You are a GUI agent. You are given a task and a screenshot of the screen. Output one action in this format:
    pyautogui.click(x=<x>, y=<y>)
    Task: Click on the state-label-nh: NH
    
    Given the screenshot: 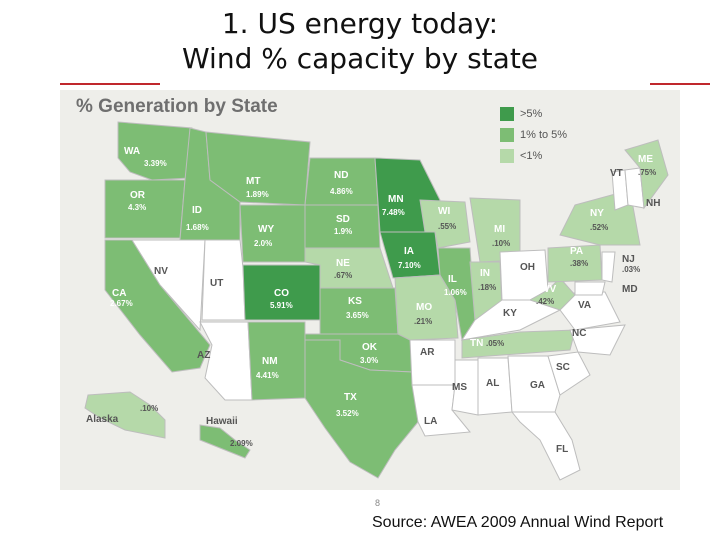 What is the action you would take?
    pyautogui.click(x=653, y=203)
    